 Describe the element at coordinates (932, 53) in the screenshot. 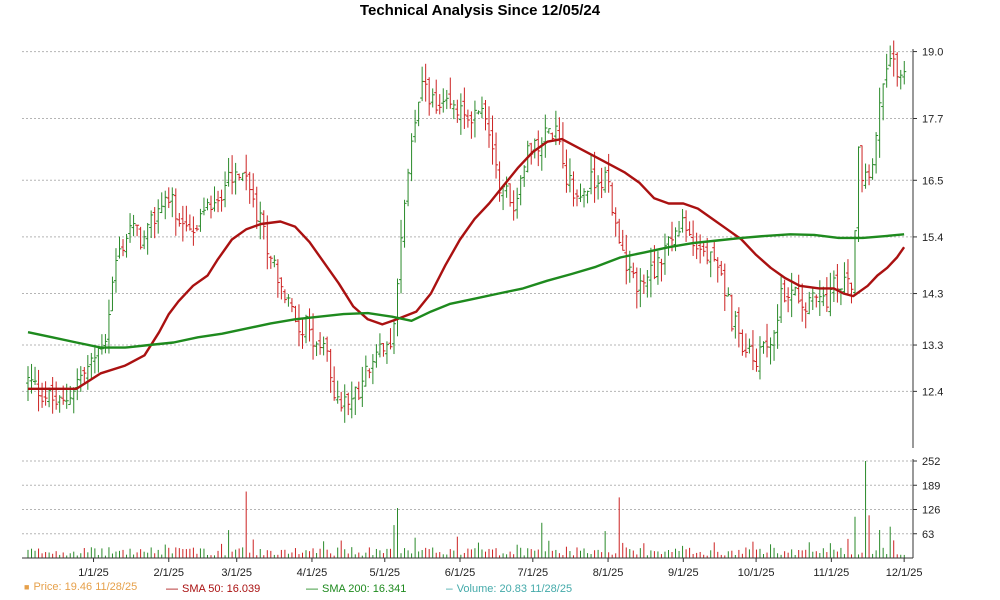

I see `price-tick-label: 19.0` at that location.